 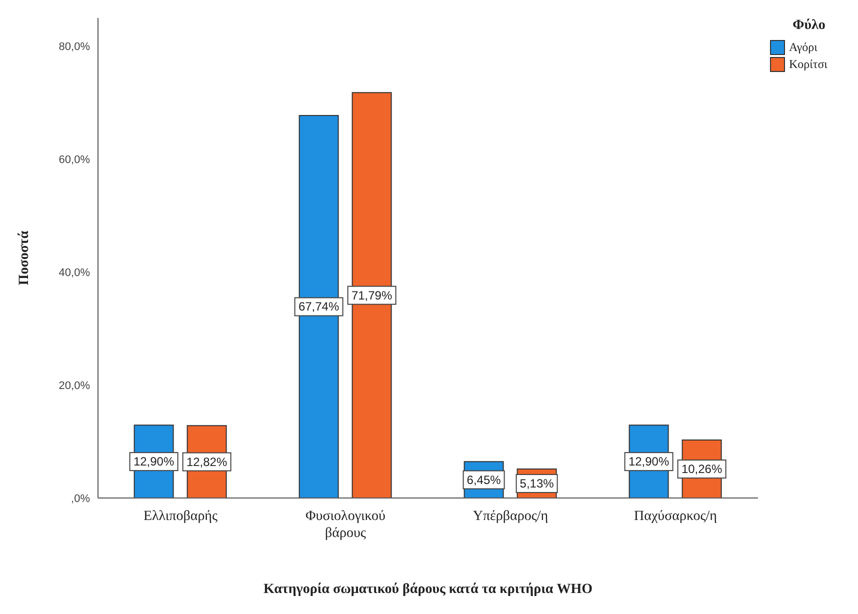 I want to click on y-axis-title: Ποσοστά, so click(x=24, y=258).